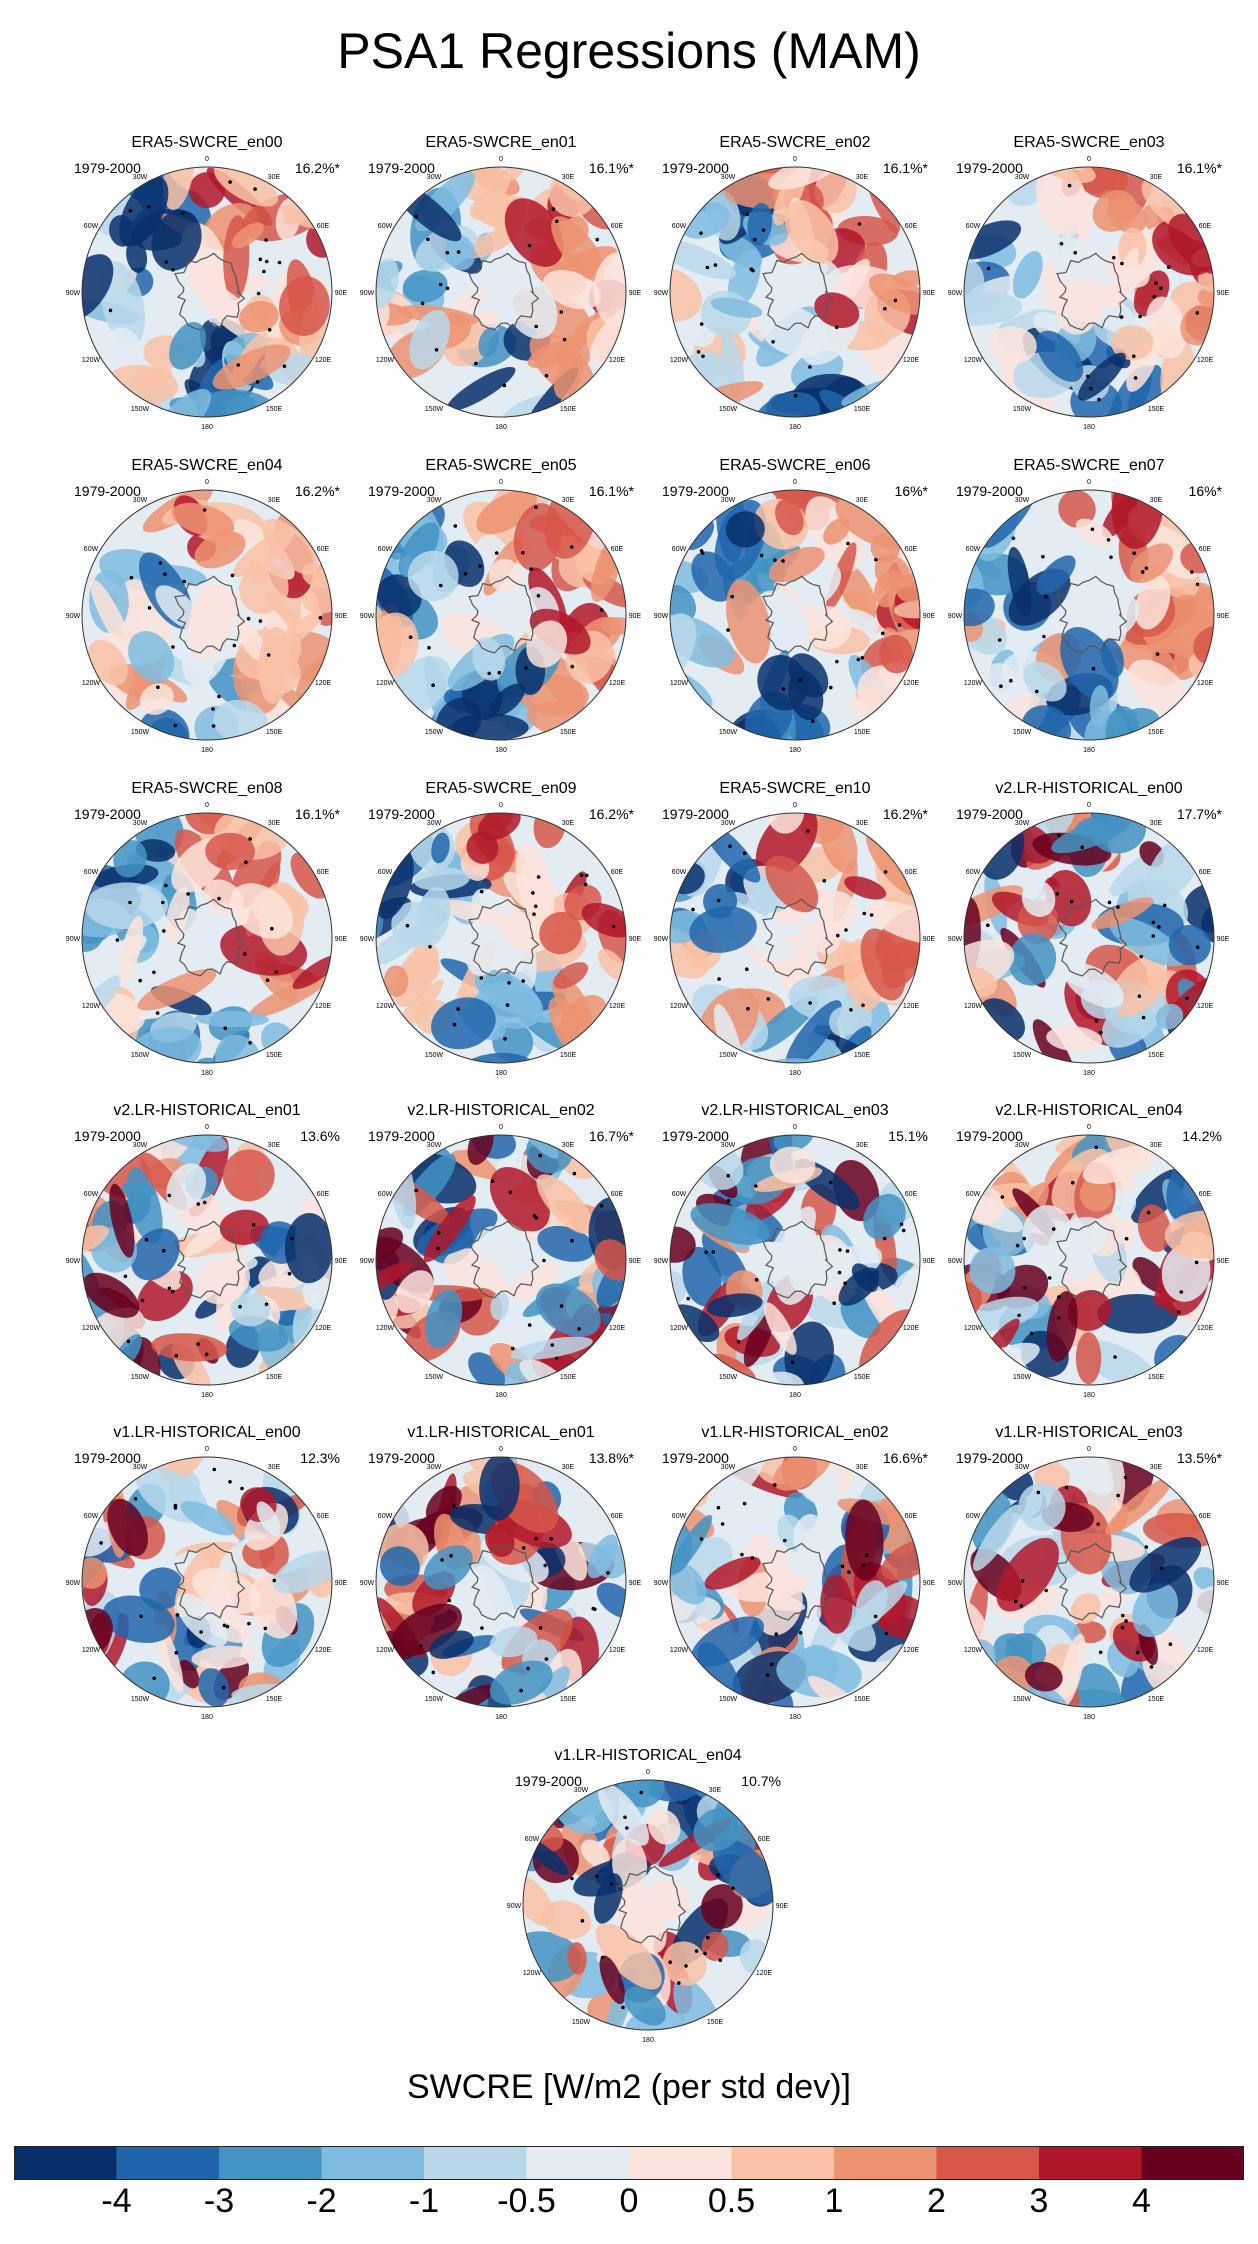 The image size is (1258, 2244). Describe the element at coordinates (73, 1261) in the screenshot. I see `longitude-label: 90W` at that location.